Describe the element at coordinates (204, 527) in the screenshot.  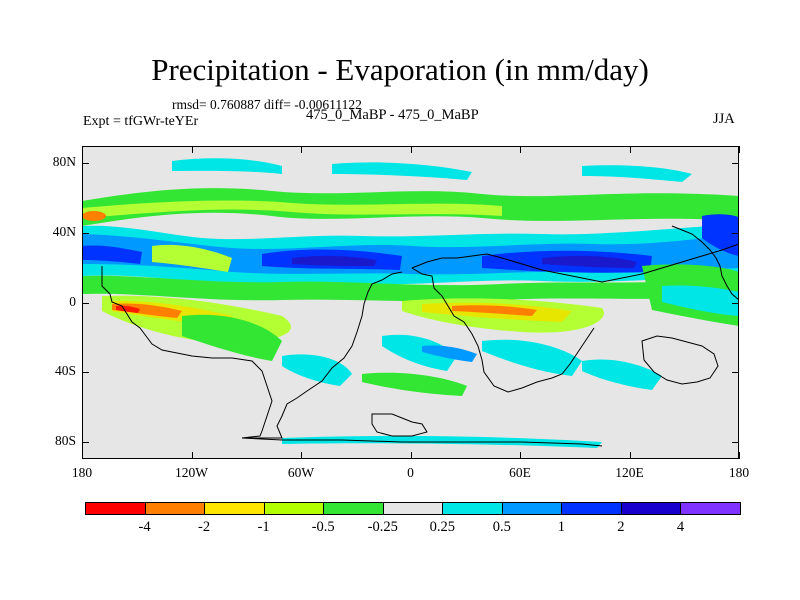
I see `colorbar-label: -2` at that location.